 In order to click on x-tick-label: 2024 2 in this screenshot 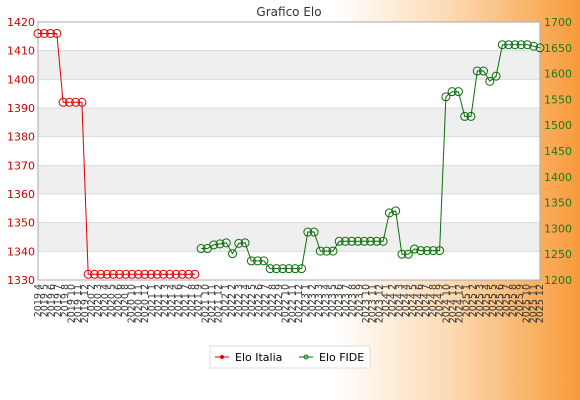, I will do `click(393, 300)`.